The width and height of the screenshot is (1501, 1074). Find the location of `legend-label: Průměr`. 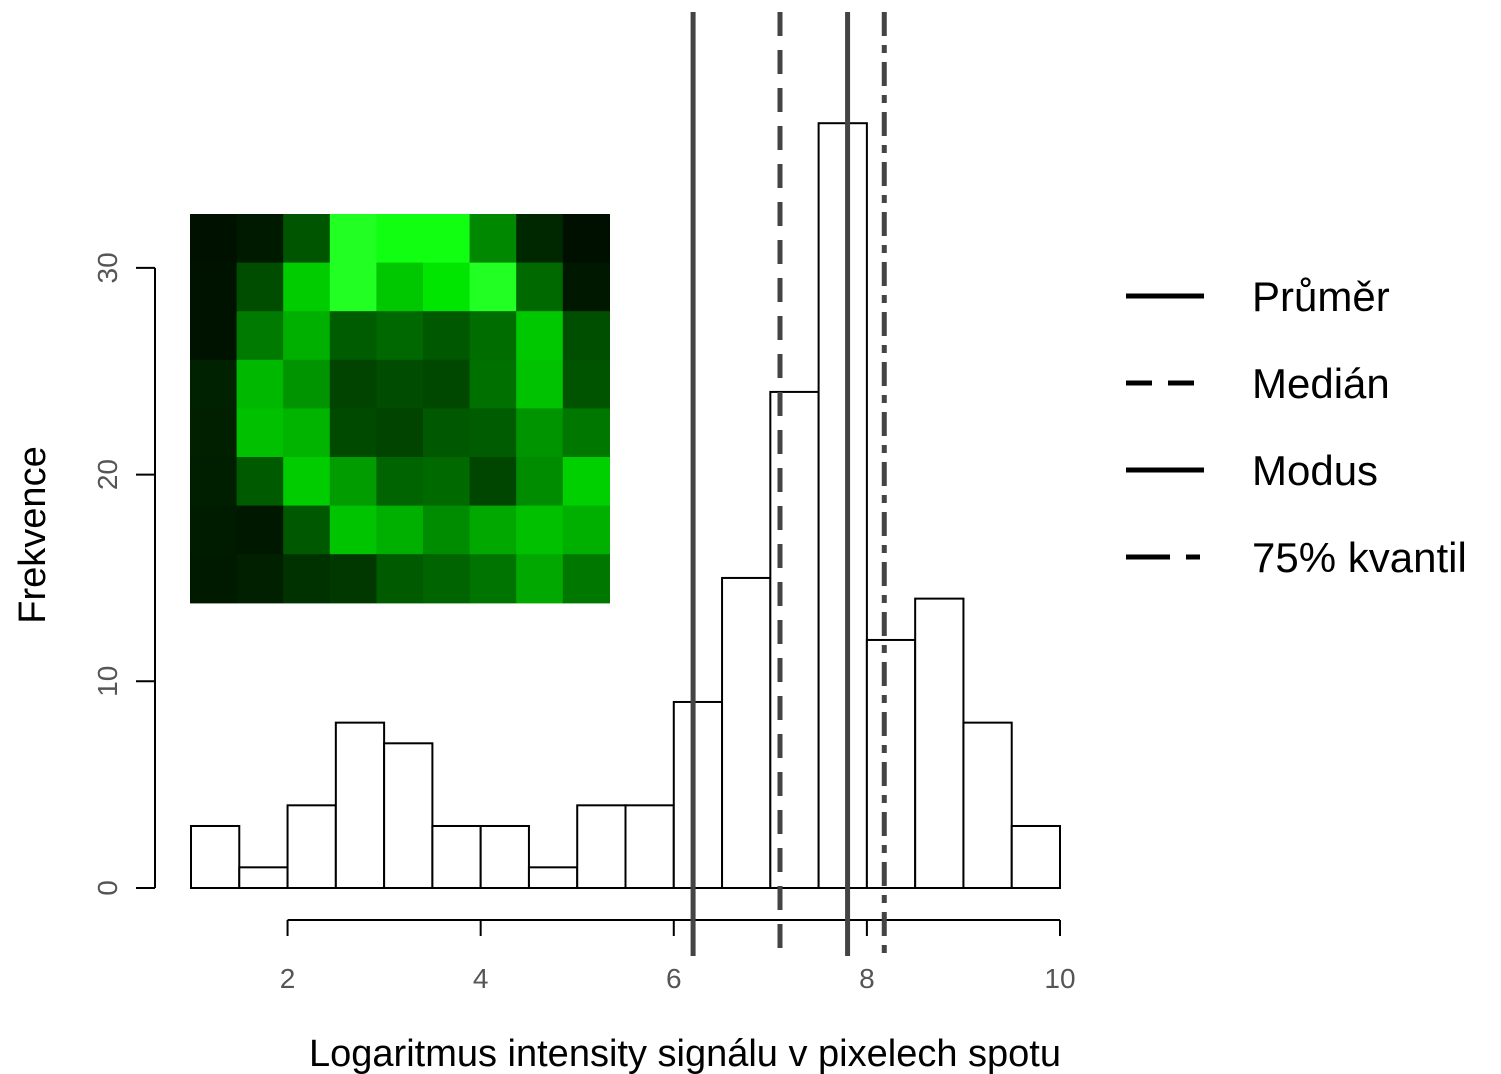

legend-label: Průměr is located at coordinates (1321, 296).